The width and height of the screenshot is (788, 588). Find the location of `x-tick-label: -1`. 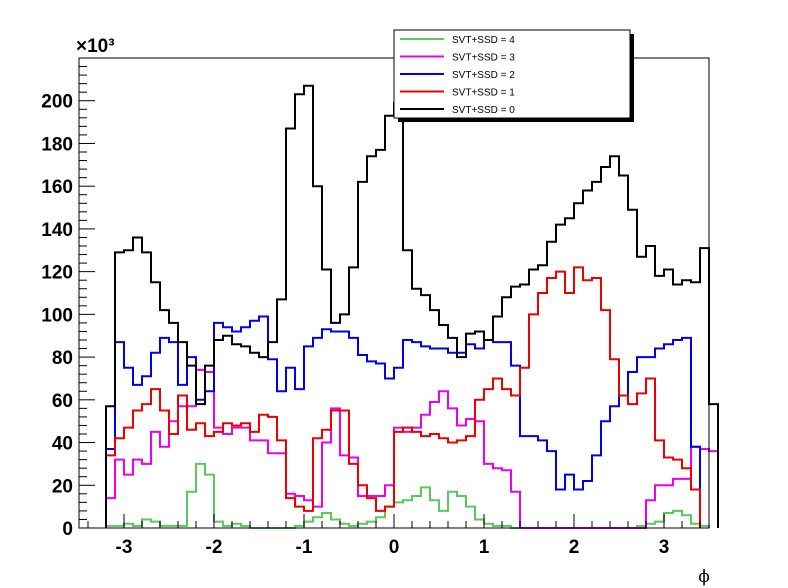

x-tick-label: -1 is located at coordinates (304, 547).